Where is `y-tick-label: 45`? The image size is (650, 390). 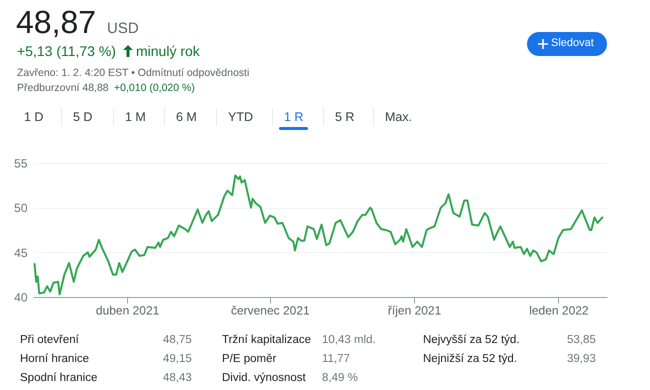 y-tick-label: 45 is located at coordinates (21, 253).